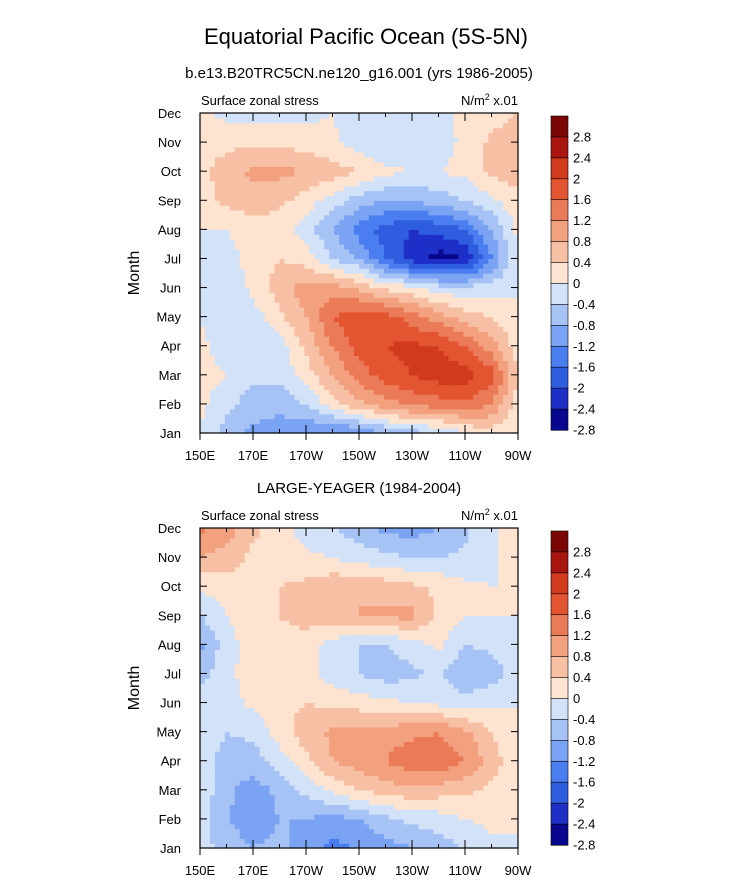 The width and height of the screenshot is (733, 882). What do you see at coordinates (559, 210) in the screenshot?
I see `colorbar-swatch` at bounding box center [559, 210].